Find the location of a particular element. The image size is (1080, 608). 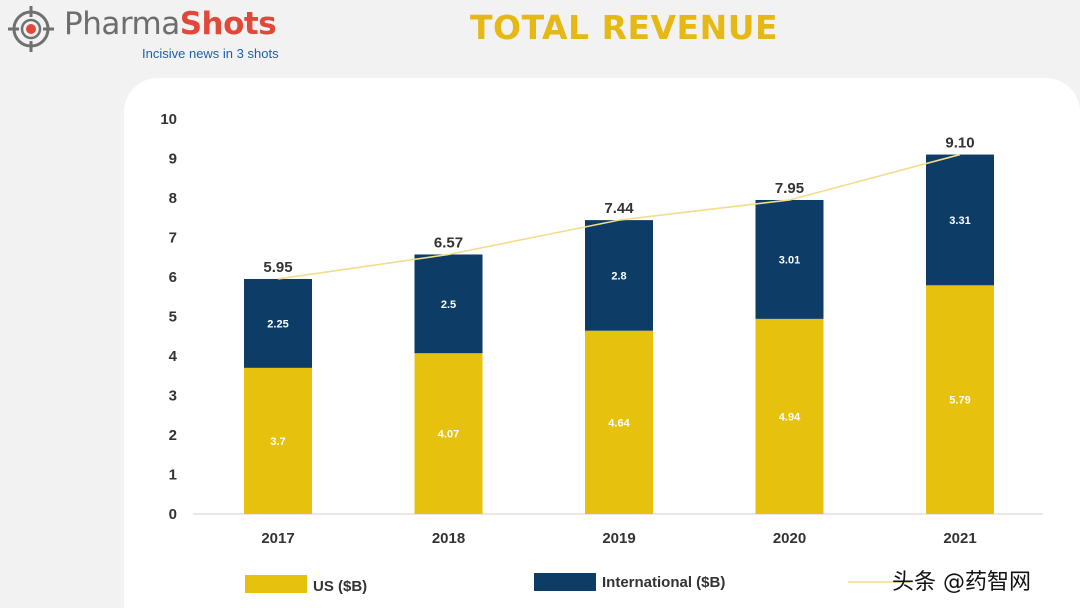

chart-title: TOTAL REVENUE is located at coordinates (624, 27).